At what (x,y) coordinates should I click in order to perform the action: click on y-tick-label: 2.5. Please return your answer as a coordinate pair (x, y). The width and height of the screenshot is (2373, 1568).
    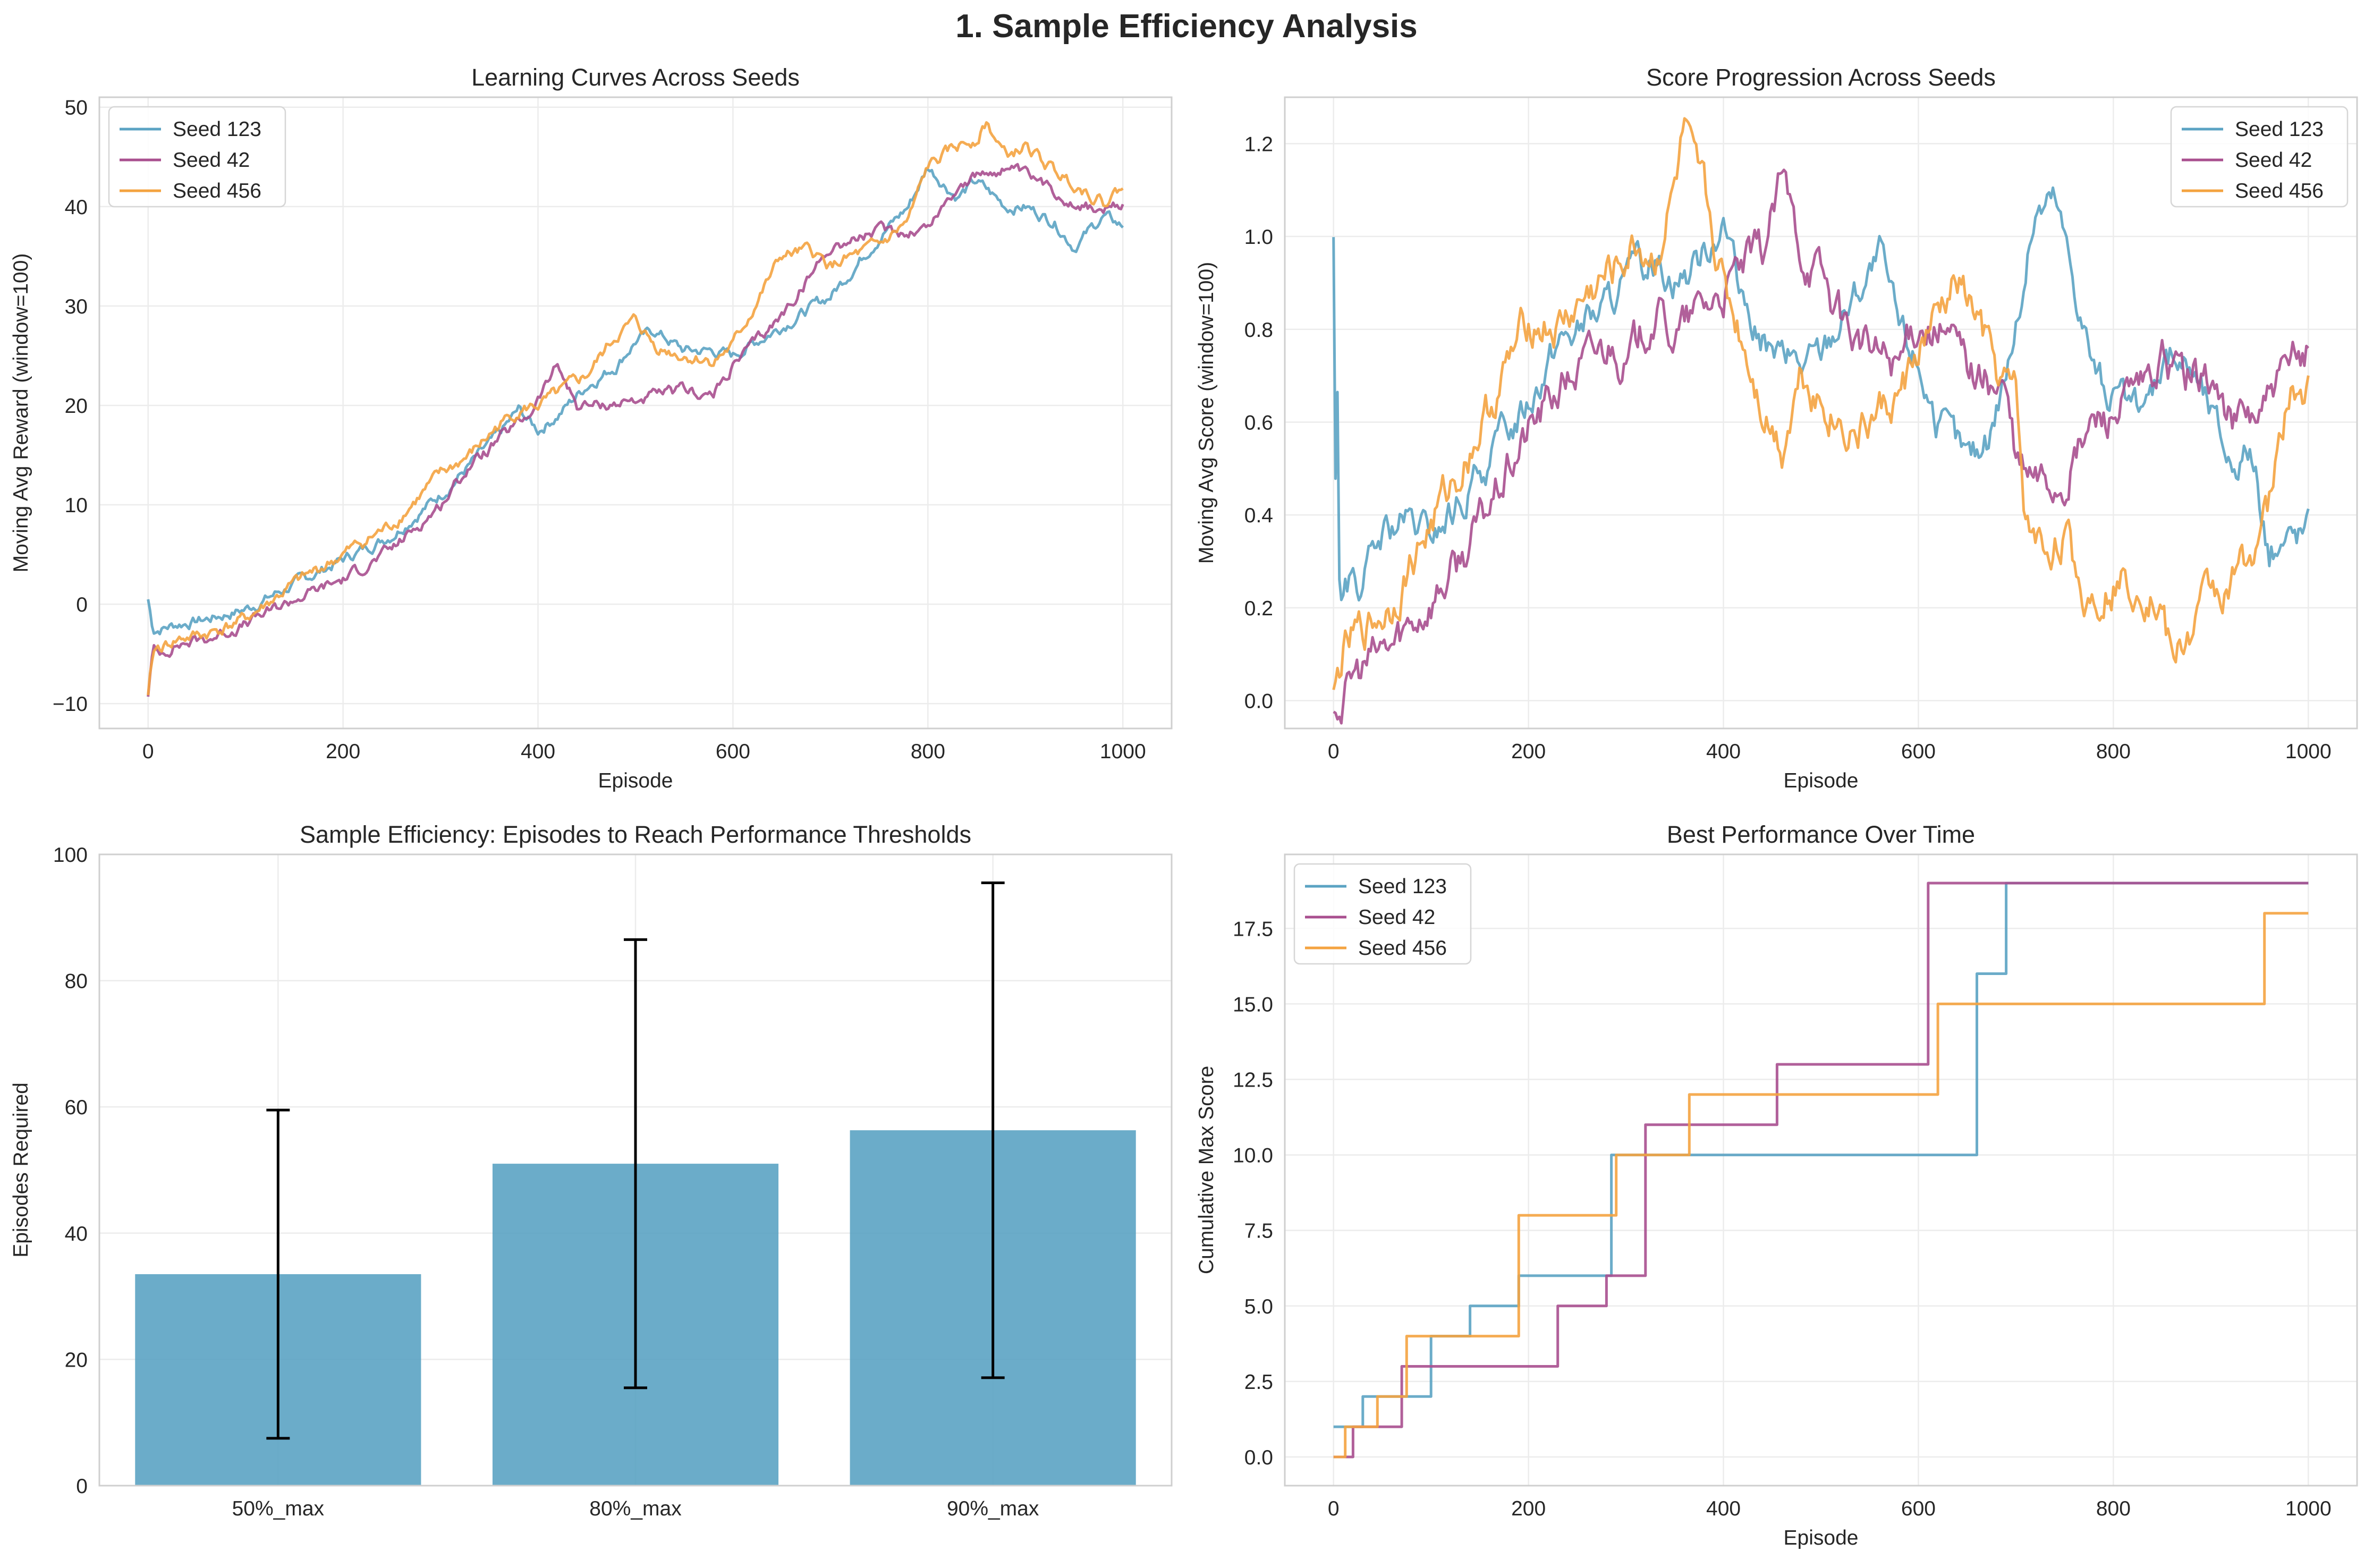
    Looking at the image, I should click on (1258, 1382).